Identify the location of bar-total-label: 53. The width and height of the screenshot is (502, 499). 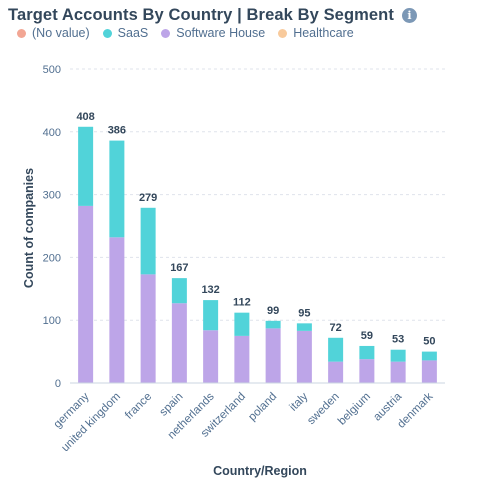
(398, 340).